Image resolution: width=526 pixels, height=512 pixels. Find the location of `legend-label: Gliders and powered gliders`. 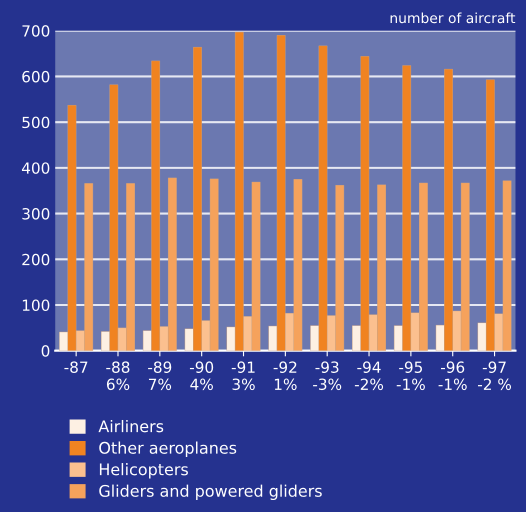

legend-label: Gliders and powered gliders is located at coordinates (210, 492).